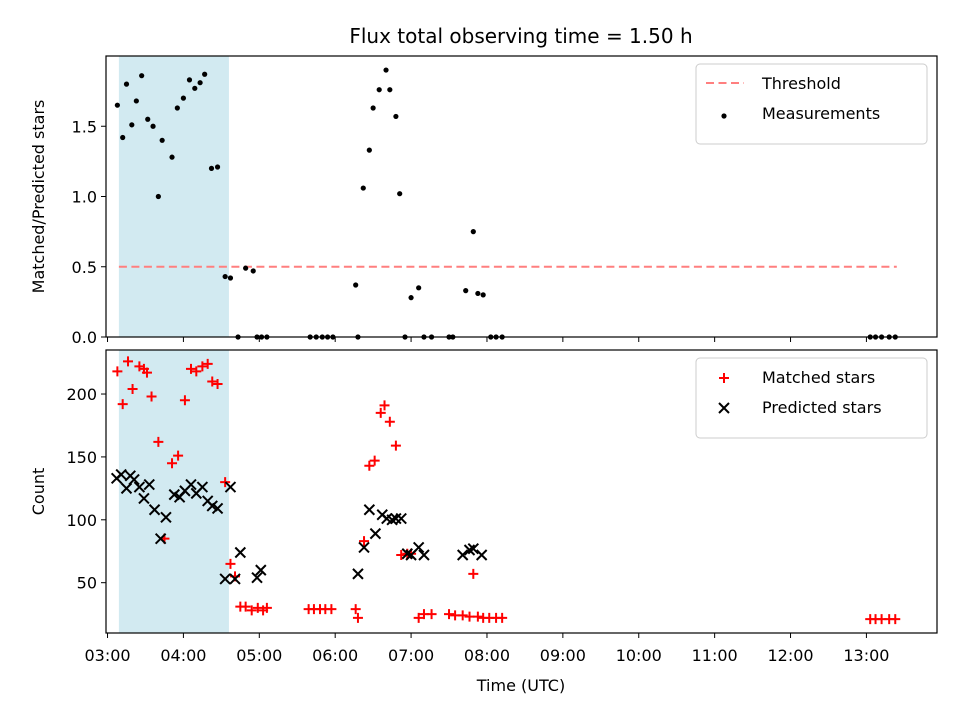 The height and width of the screenshot is (720, 960). I want to click on y-axis-label-top: Matched/Predicted stars, so click(38, 197).